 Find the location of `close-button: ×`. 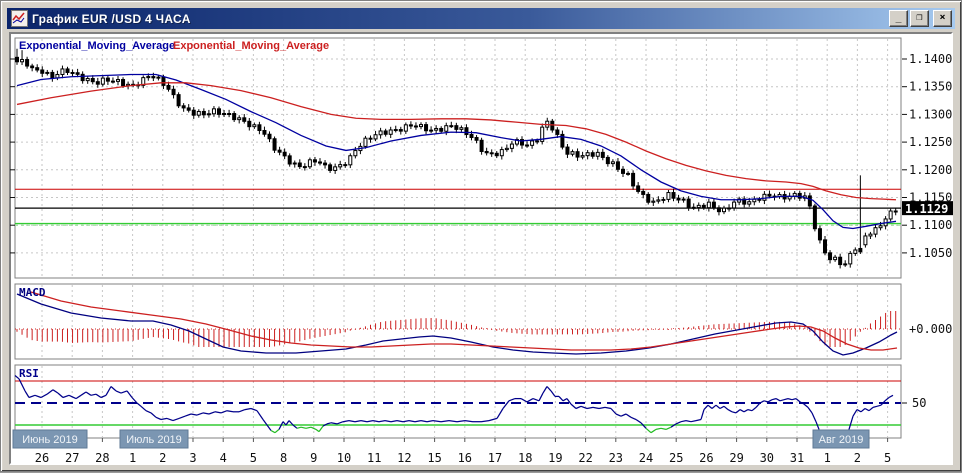

close-button: × is located at coordinates (942, 18).